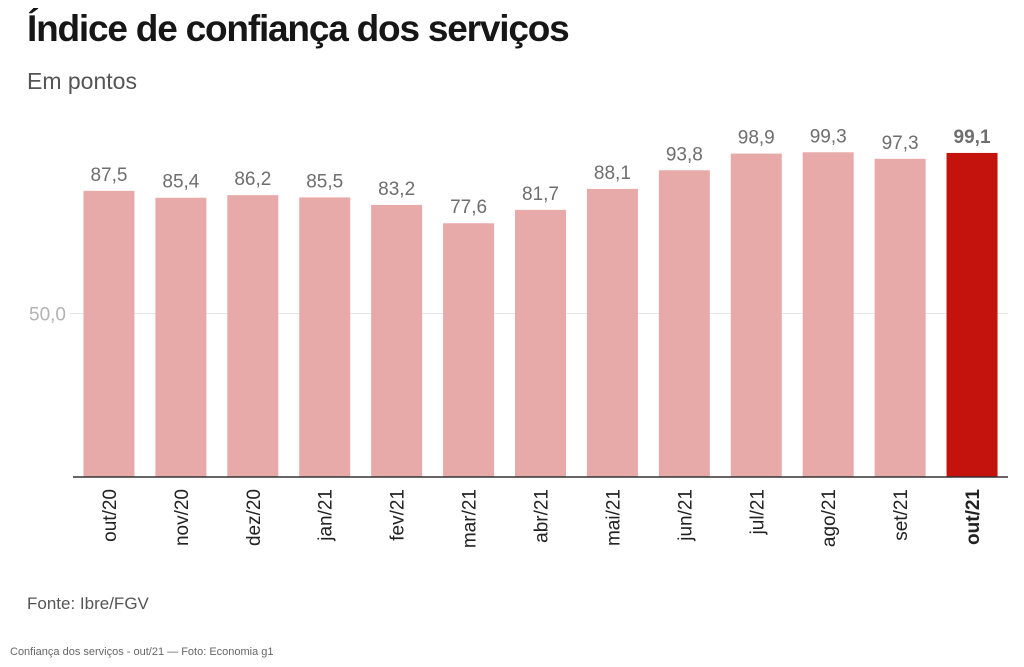 This screenshot has width=1024, height=667. Describe the element at coordinates (685, 515) in the screenshot. I see `x-tick-label: jun/21` at that location.